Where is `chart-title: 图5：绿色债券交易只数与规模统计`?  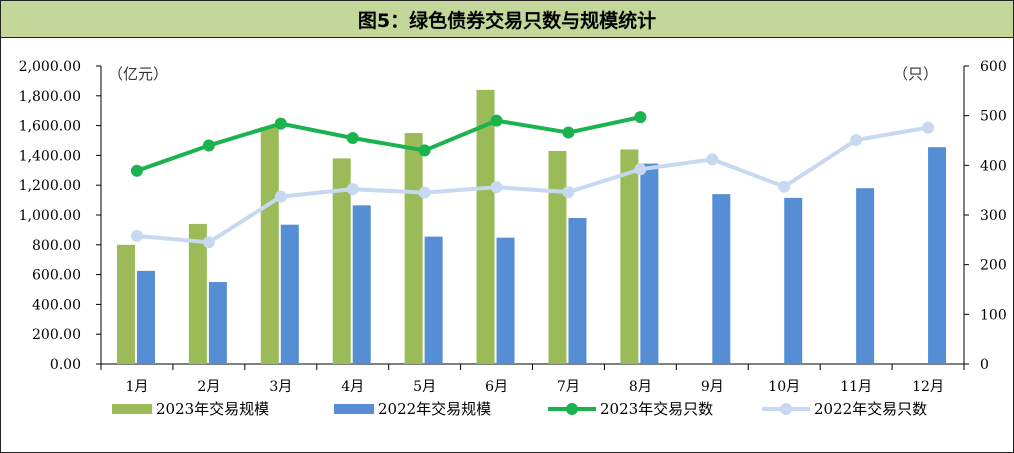
chart-title: 图5：绿色债券交易只数与规模统计 is located at coordinates (507, 20).